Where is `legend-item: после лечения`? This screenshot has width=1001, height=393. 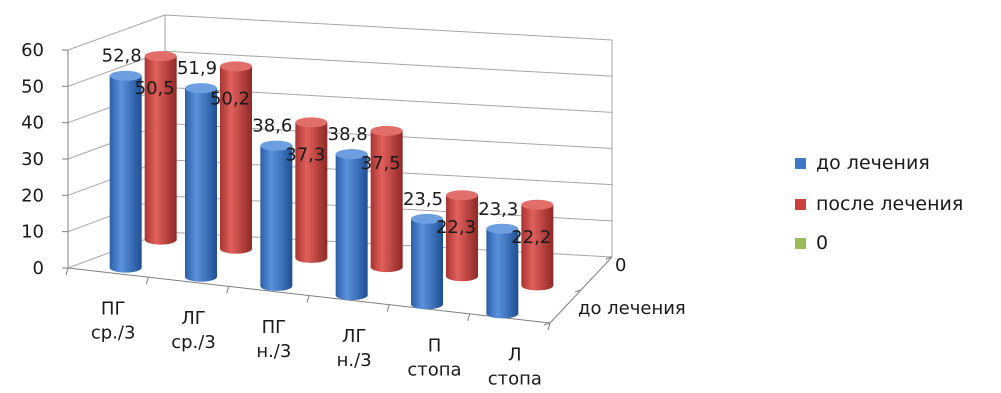
legend-item: после лечения is located at coordinates (879, 204).